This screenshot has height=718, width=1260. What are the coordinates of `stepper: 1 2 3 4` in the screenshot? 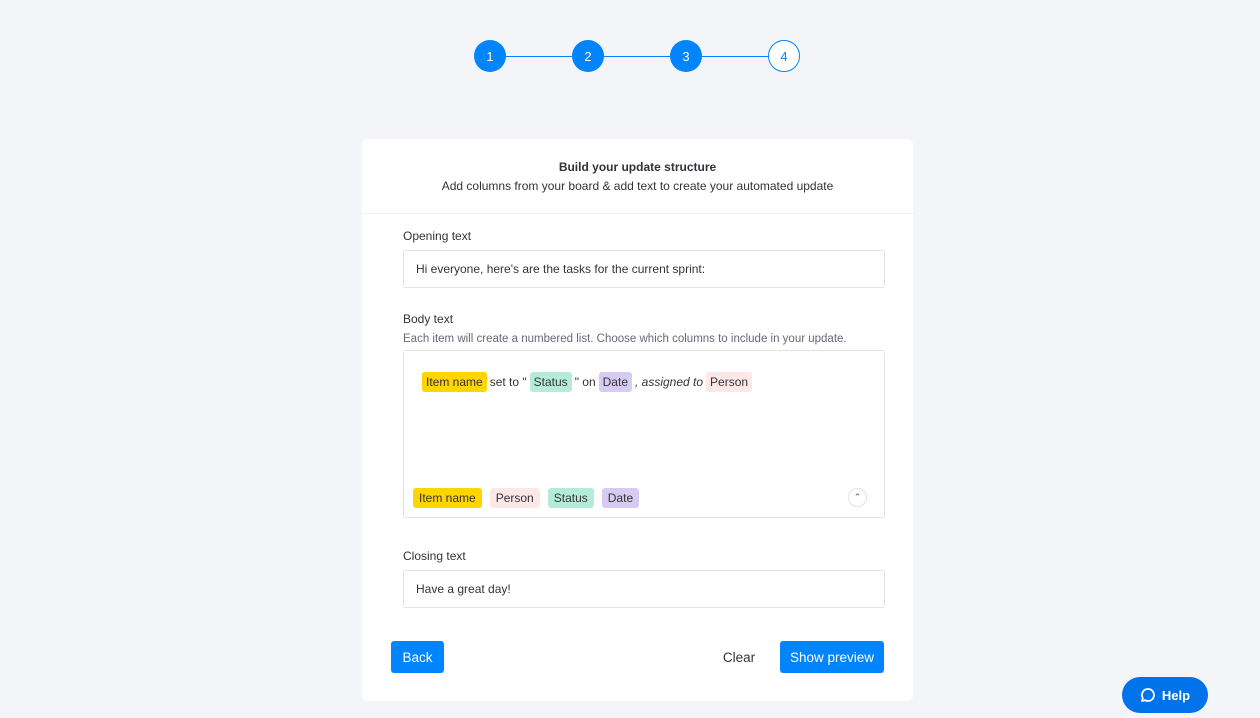 It's located at (637, 56).